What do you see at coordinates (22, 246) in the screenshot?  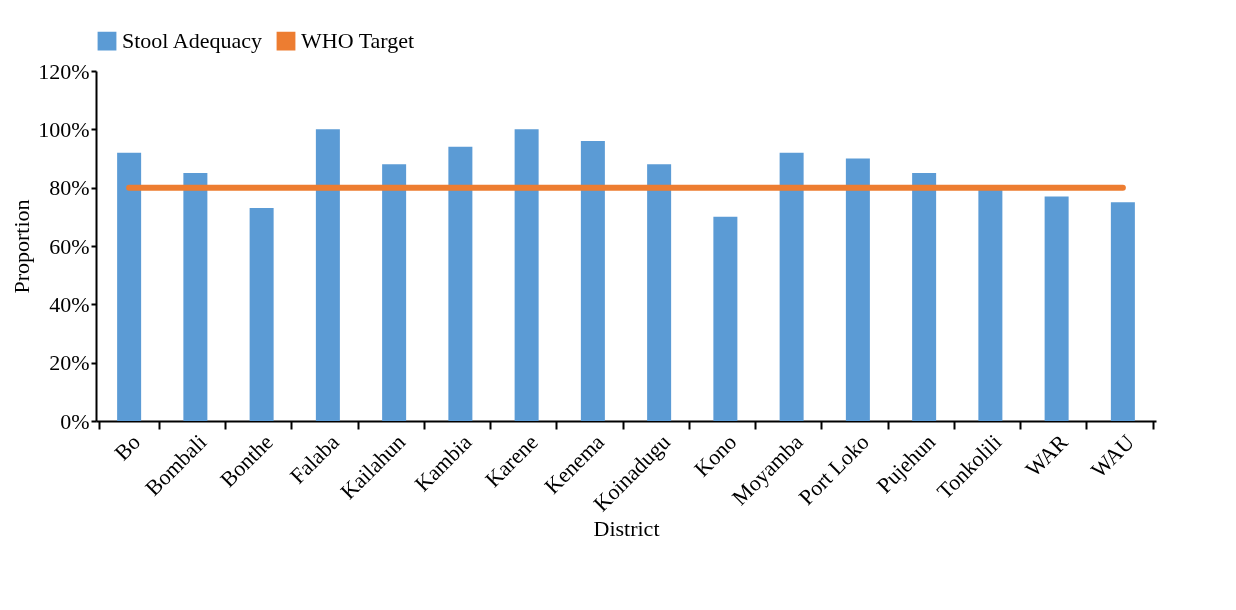 I see `y-axis-title: Proportion` at bounding box center [22, 246].